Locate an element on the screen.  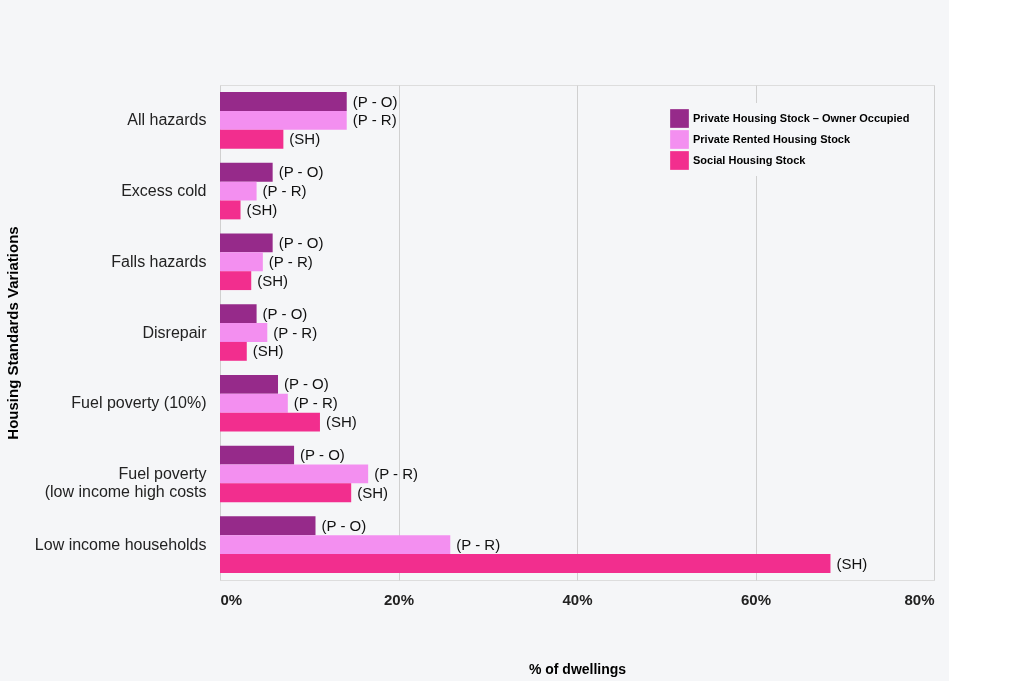
y-tick-label: Disrepair is located at coordinates (175, 332).